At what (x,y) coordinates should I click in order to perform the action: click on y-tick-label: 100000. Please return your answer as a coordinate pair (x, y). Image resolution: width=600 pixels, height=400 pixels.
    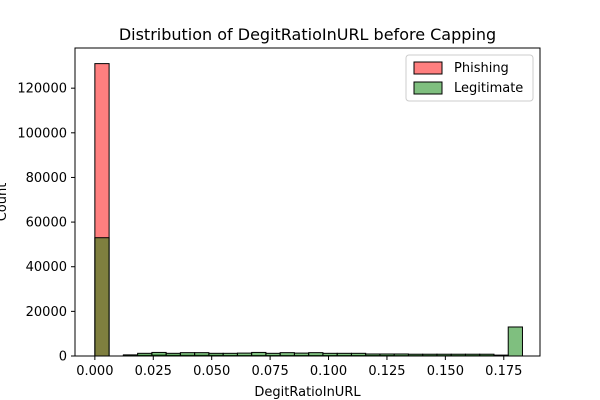
    Looking at the image, I should click on (42, 133).